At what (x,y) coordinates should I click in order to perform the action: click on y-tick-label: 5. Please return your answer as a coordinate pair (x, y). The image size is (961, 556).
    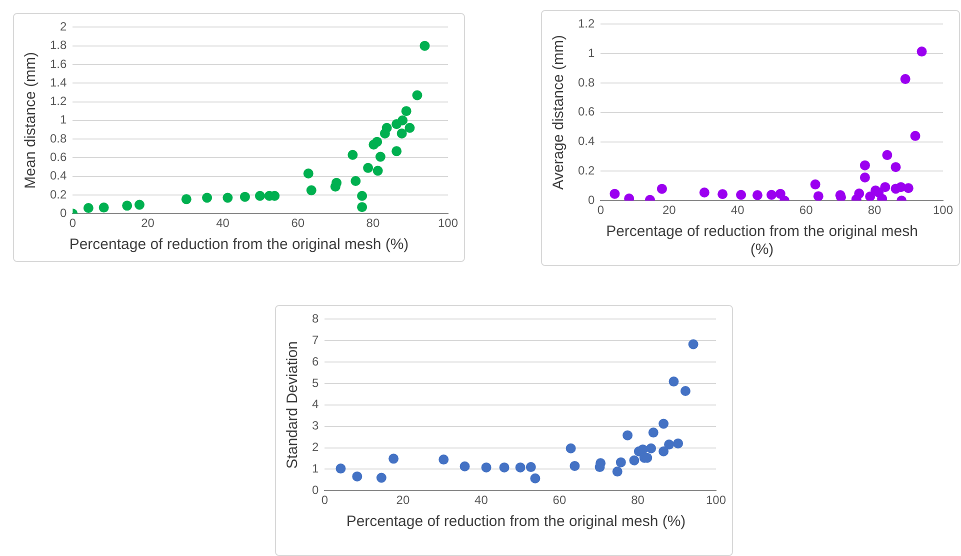
    Looking at the image, I should click on (315, 383).